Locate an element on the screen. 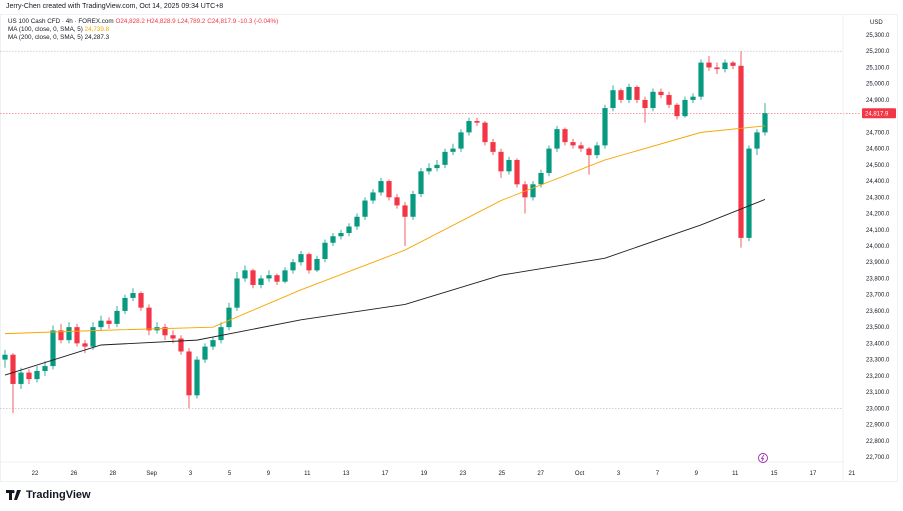  lightning-icon is located at coordinates (763, 458).